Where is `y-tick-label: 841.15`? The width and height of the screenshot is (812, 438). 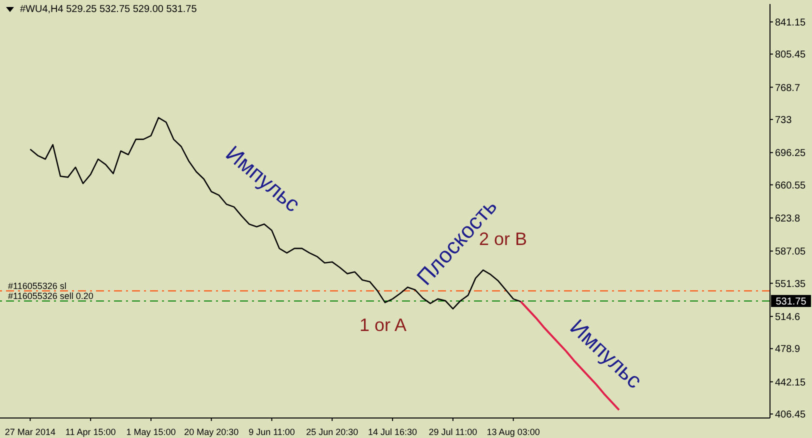 y-tick-label: 841.15 is located at coordinates (790, 22).